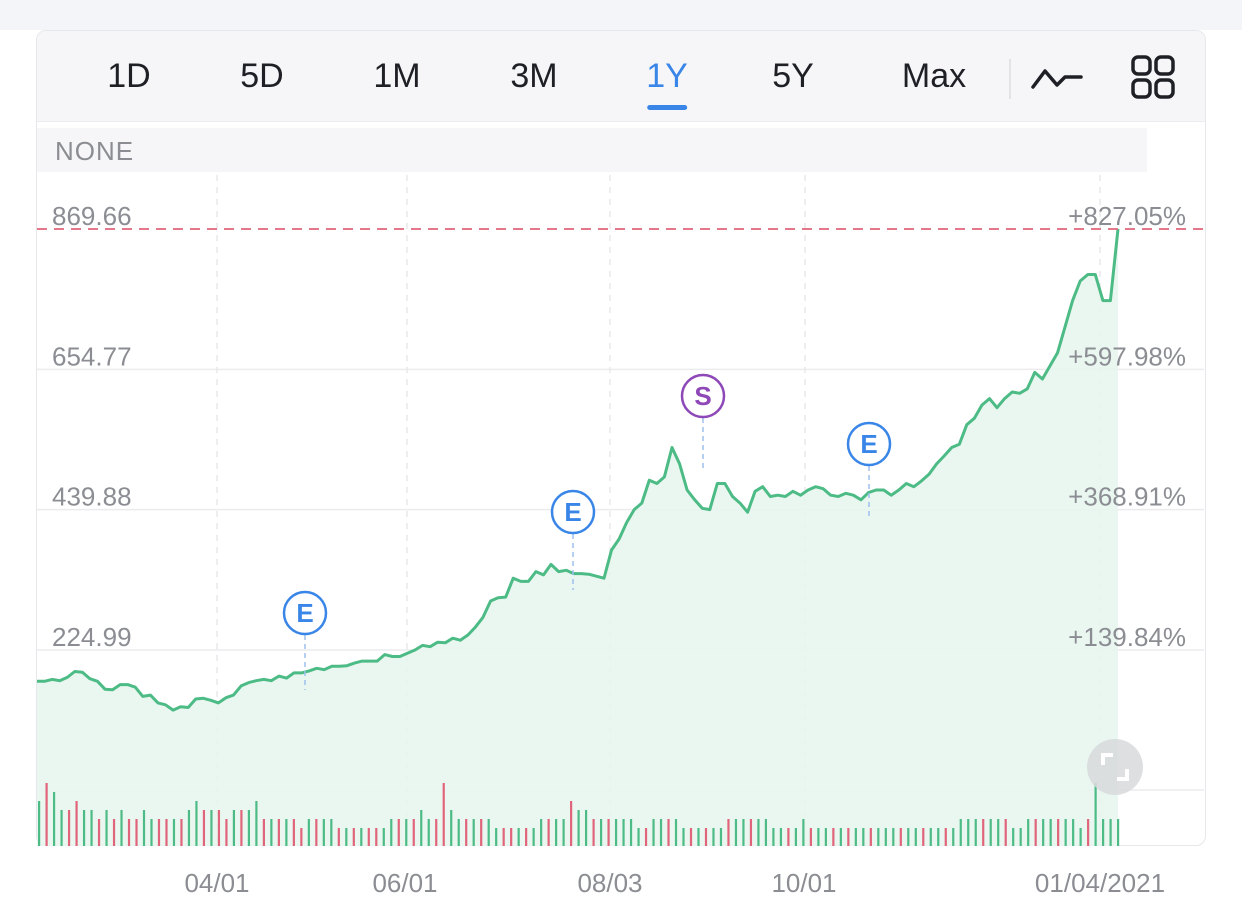 This screenshot has width=1242, height=904. Describe the element at coordinates (621, 15) in the screenshot. I see `top-strip` at that location.